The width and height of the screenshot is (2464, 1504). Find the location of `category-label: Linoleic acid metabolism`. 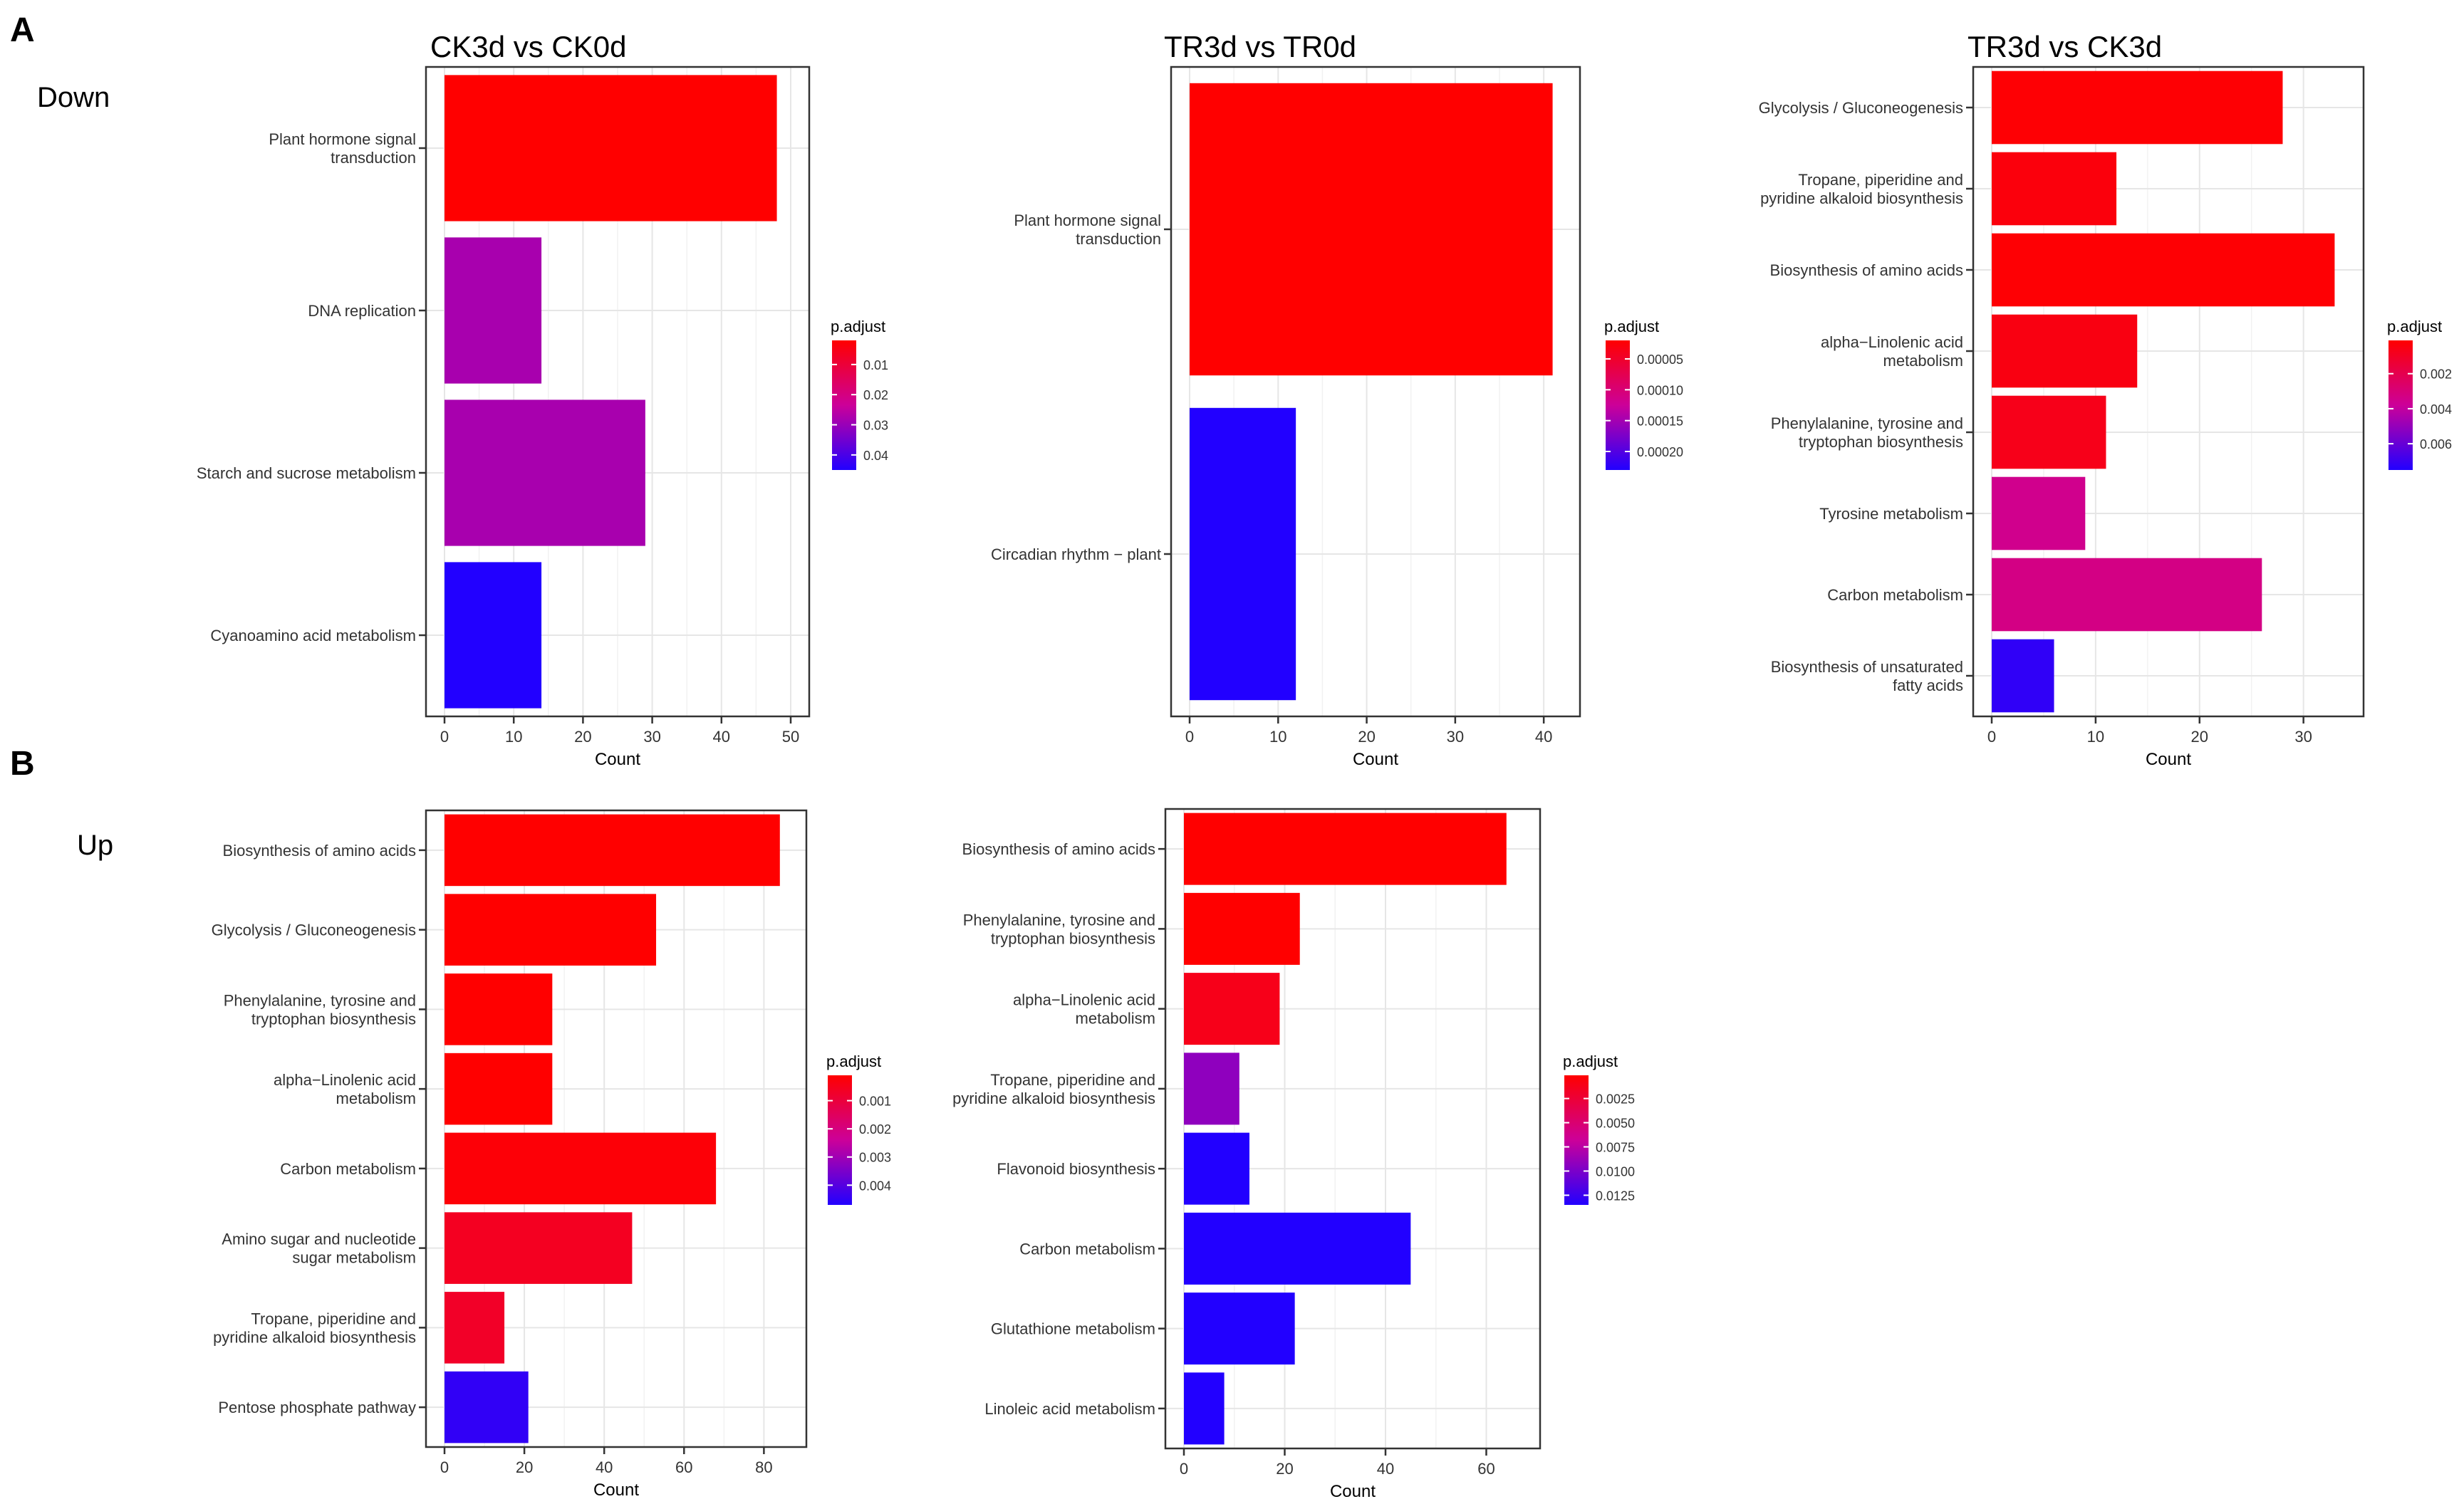

category-label: Linoleic acid metabolism is located at coordinates (1069, 1409).